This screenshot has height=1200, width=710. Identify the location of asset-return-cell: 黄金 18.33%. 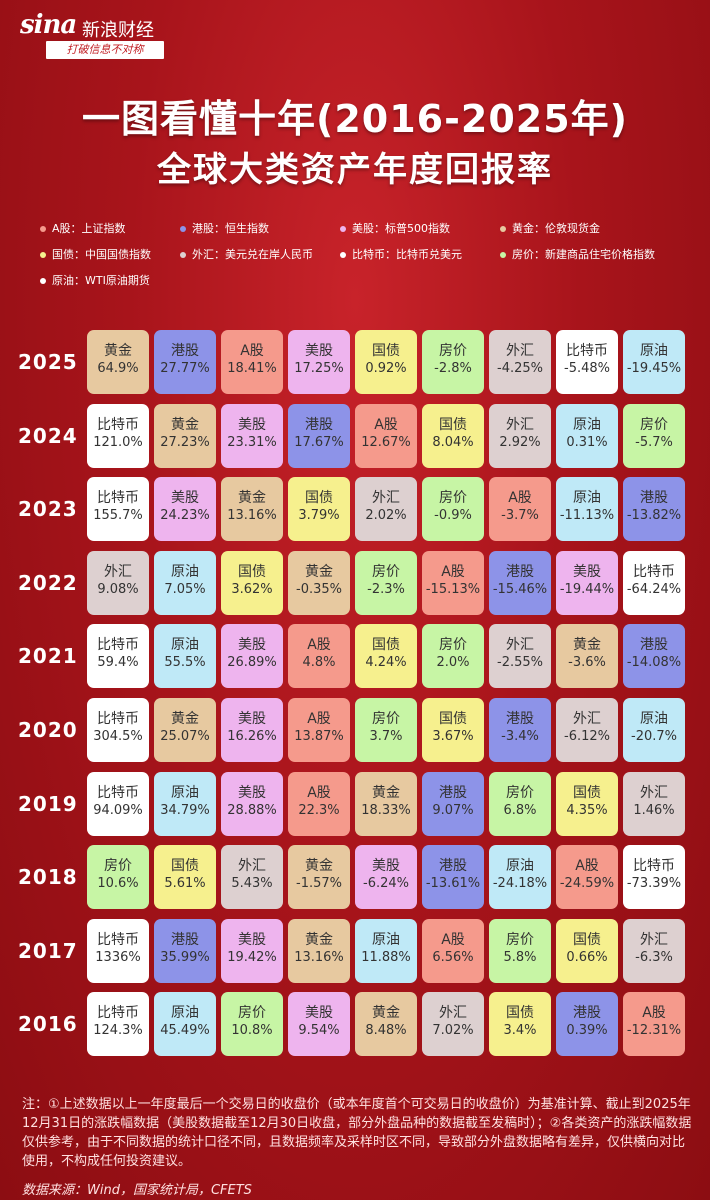
(386, 803).